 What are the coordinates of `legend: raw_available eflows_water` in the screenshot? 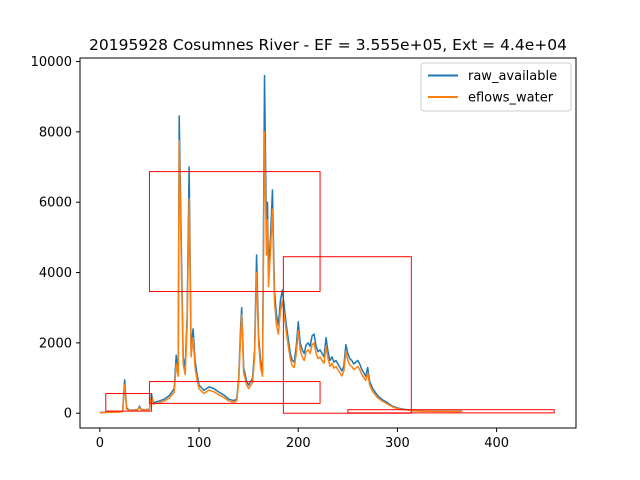 It's located at (496, 87).